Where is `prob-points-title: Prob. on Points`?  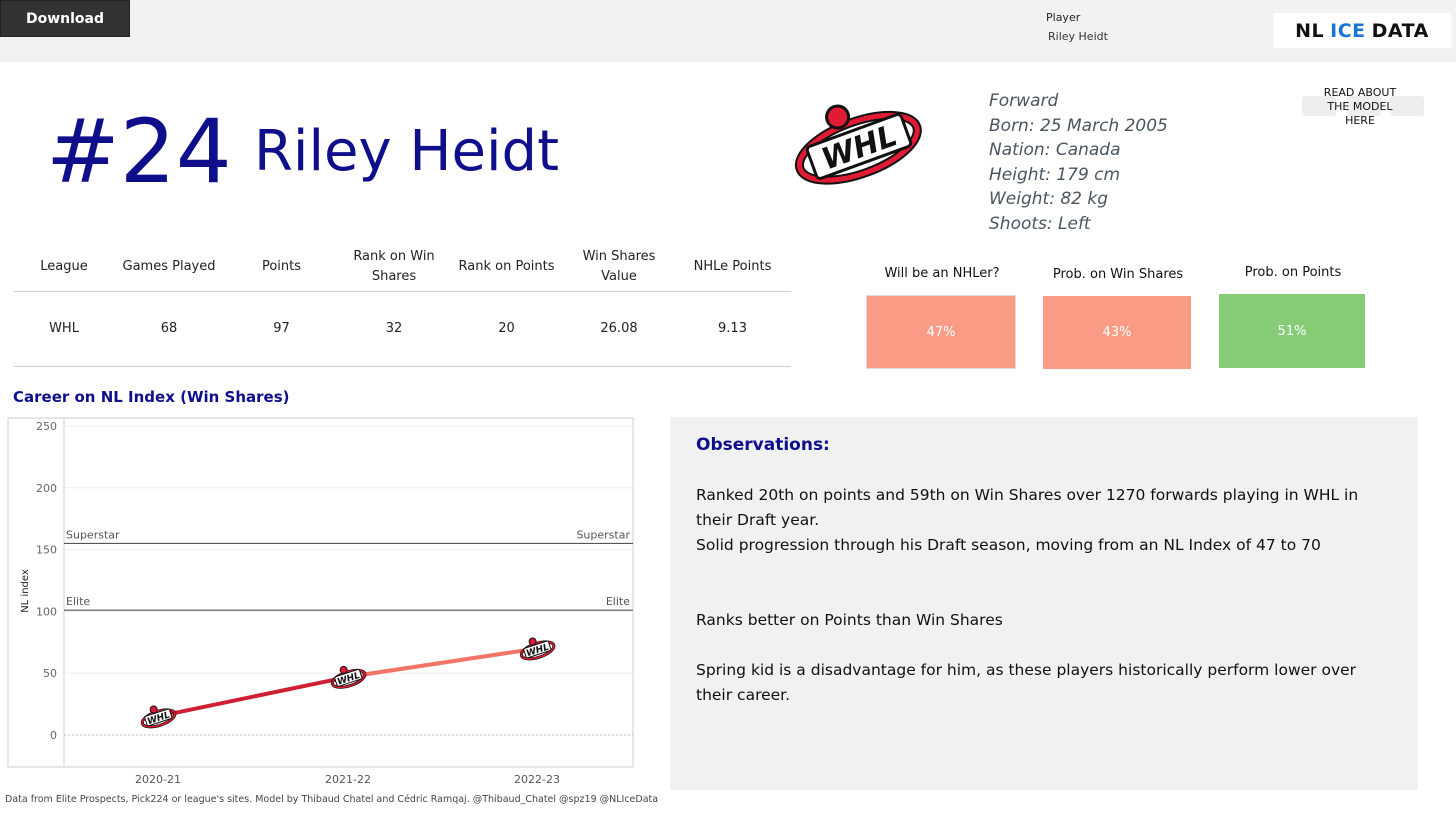 prob-points-title: Prob. on Points is located at coordinates (1293, 272).